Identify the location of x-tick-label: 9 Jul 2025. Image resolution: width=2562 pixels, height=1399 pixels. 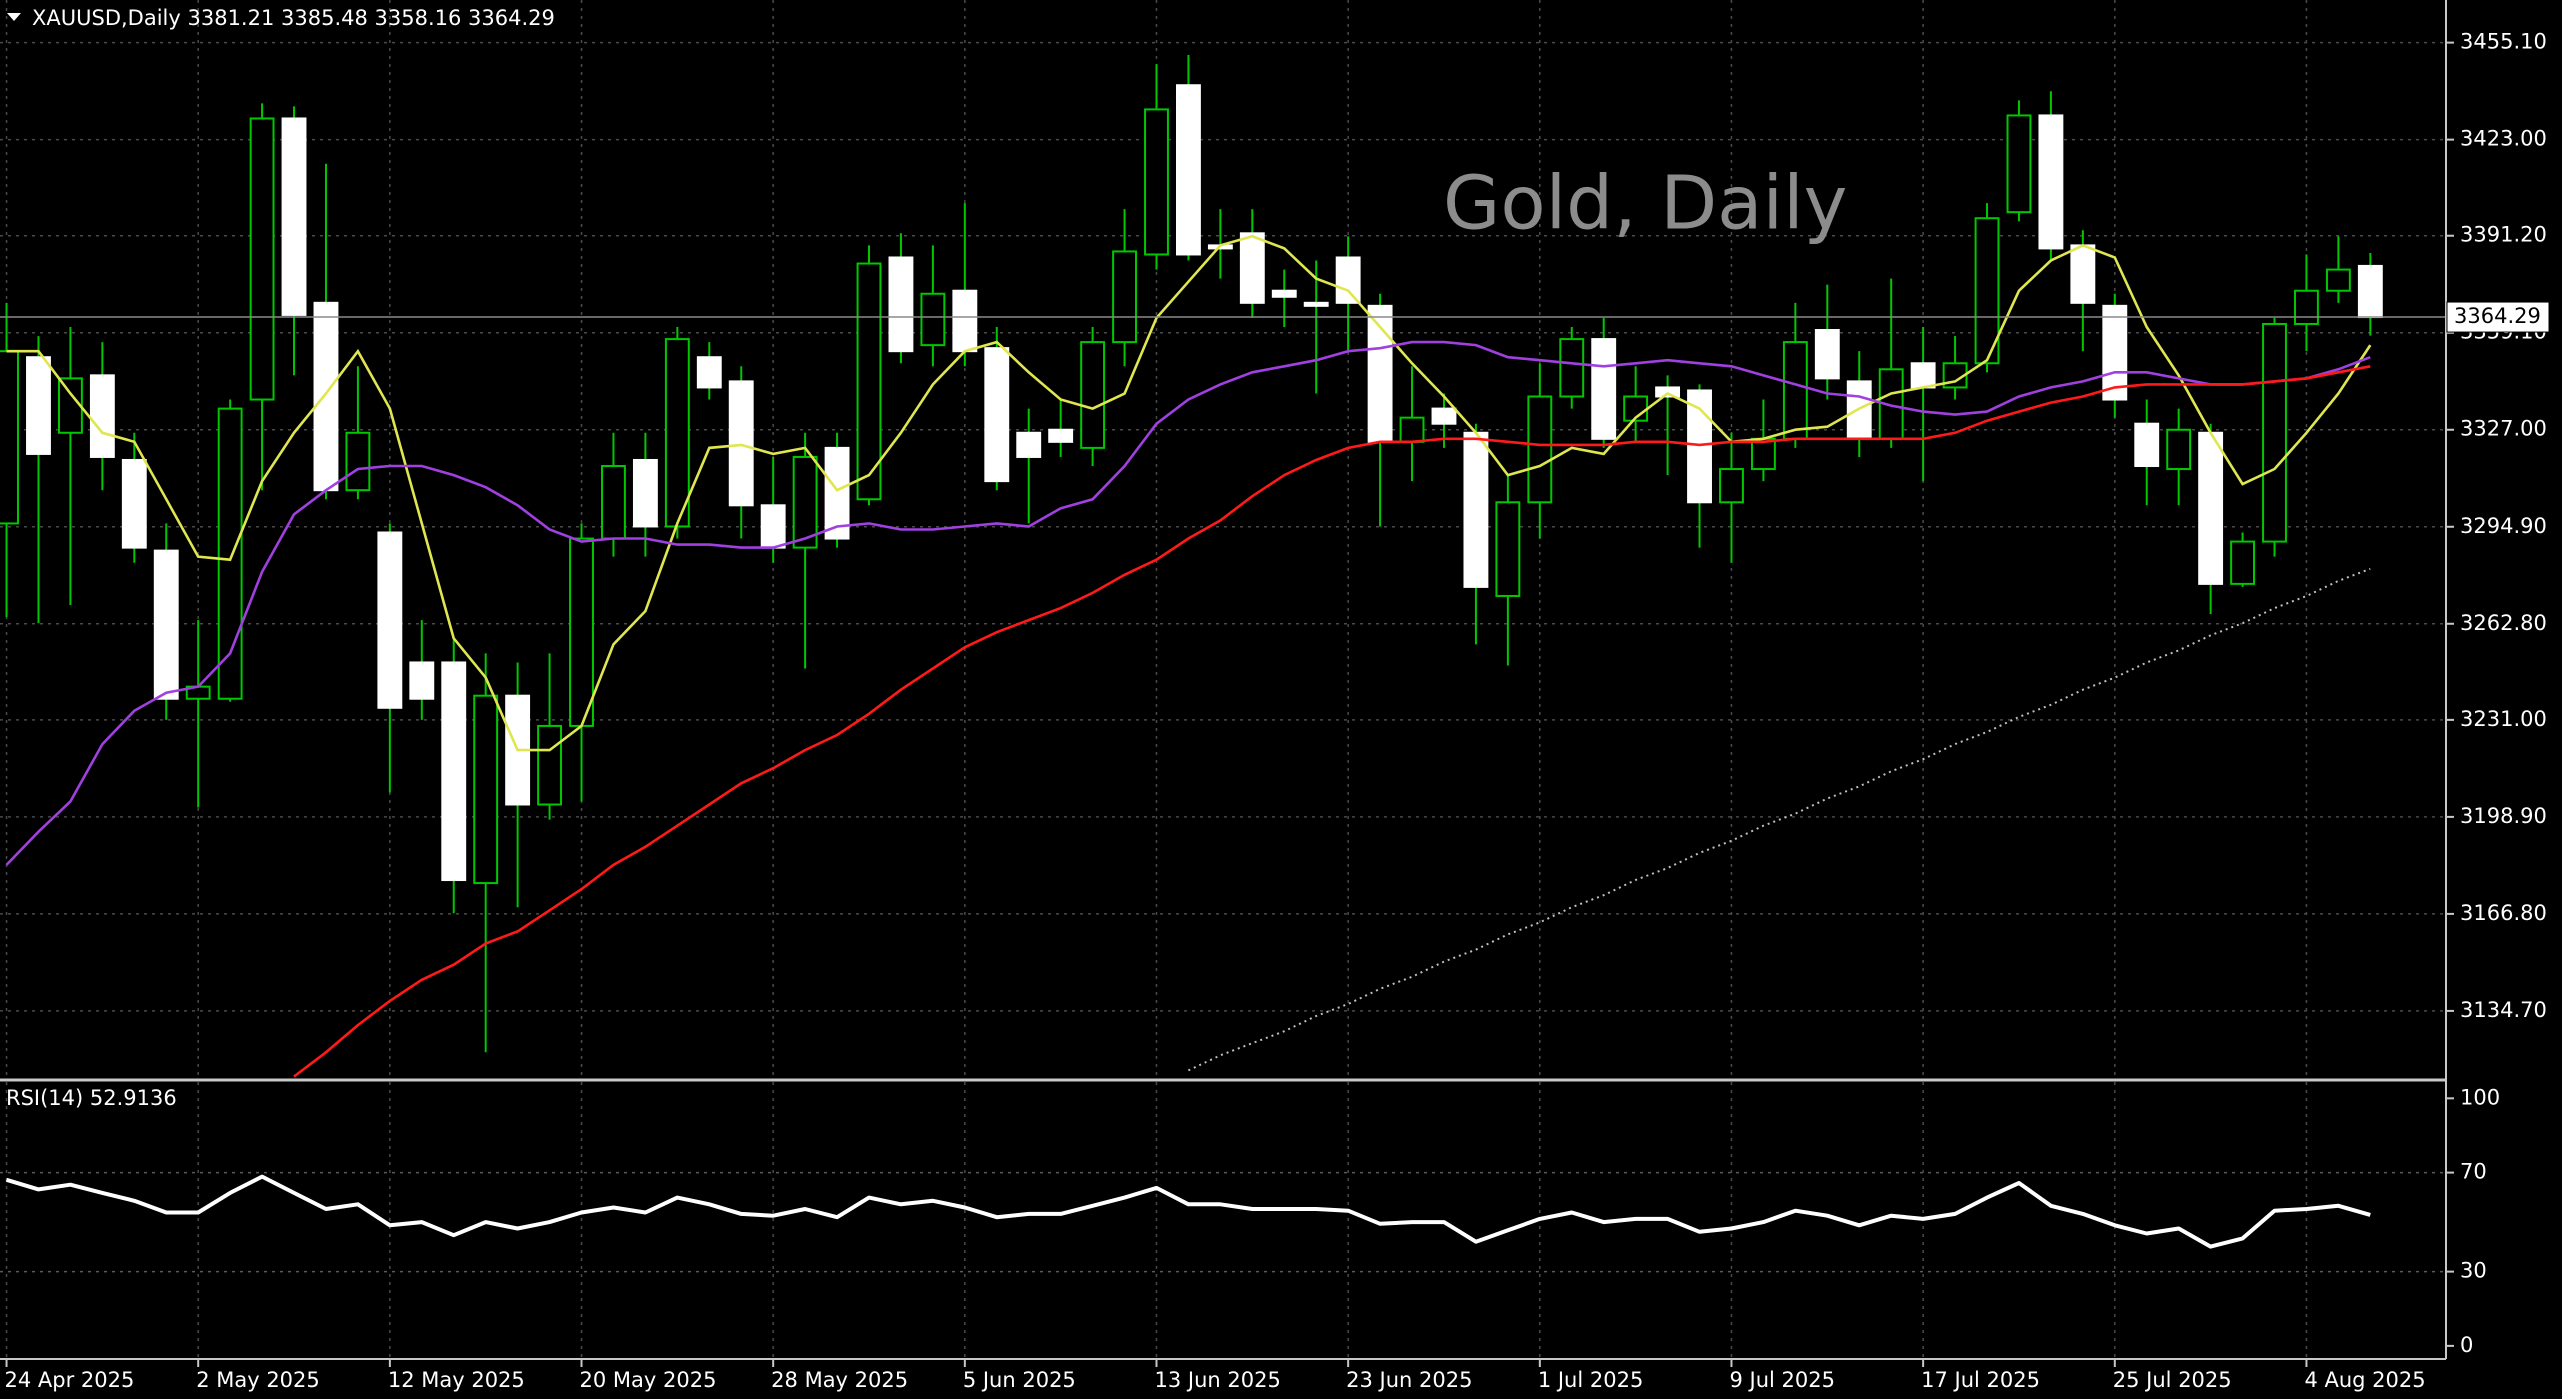
(1782, 1380).